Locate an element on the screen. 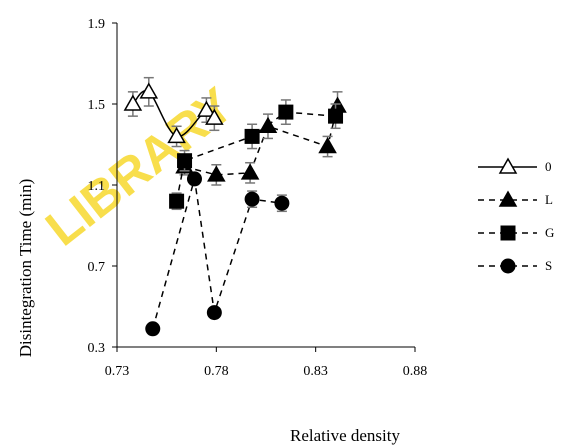 This screenshot has height=445, width=562. legend-label: S is located at coordinates (548, 265).